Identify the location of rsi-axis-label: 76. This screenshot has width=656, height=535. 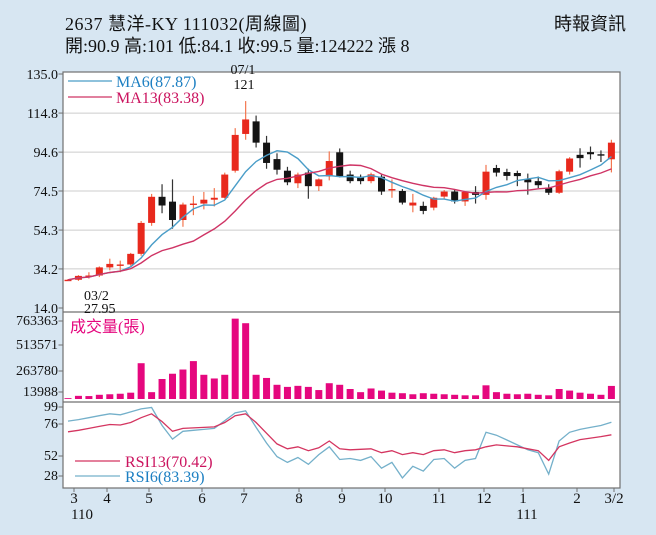
(51, 424).